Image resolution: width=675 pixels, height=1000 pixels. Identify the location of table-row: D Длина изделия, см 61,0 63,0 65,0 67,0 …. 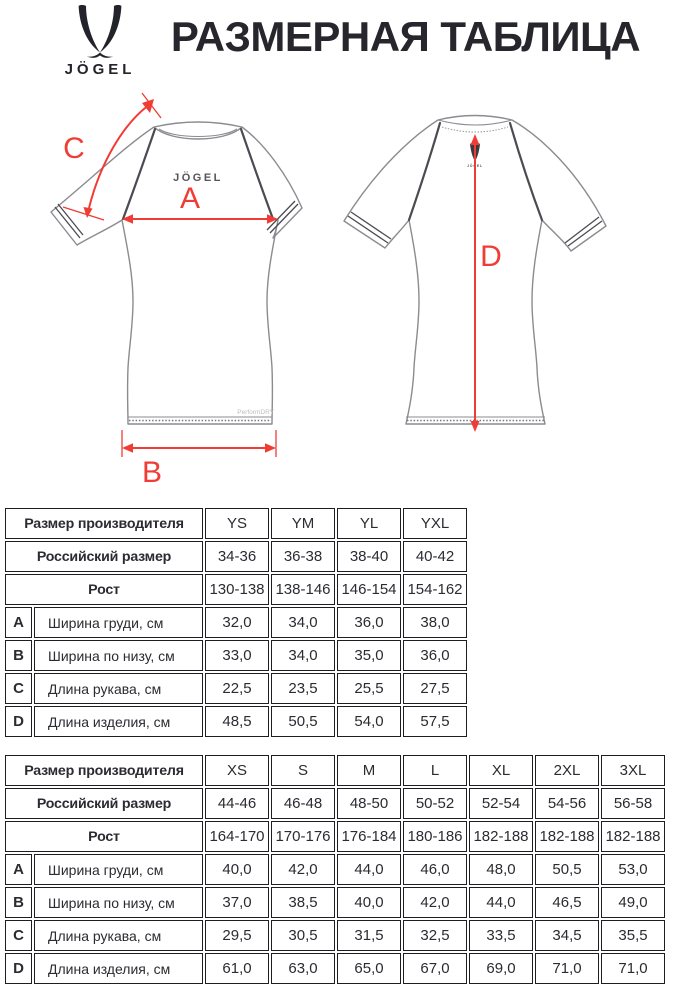
(335, 968).